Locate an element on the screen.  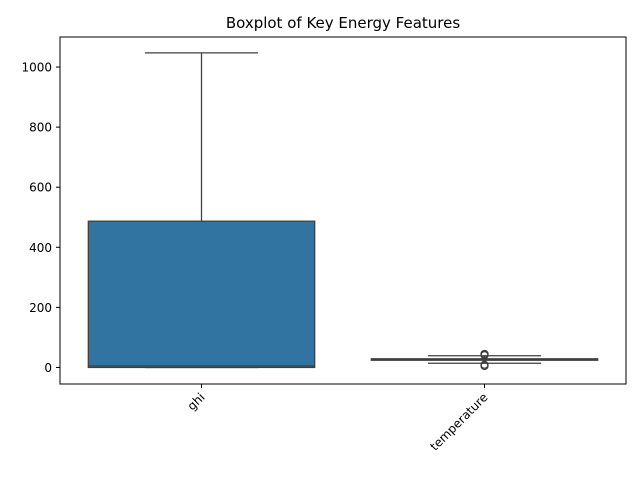
y-tick-label: 600 is located at coordinates (40, 188).